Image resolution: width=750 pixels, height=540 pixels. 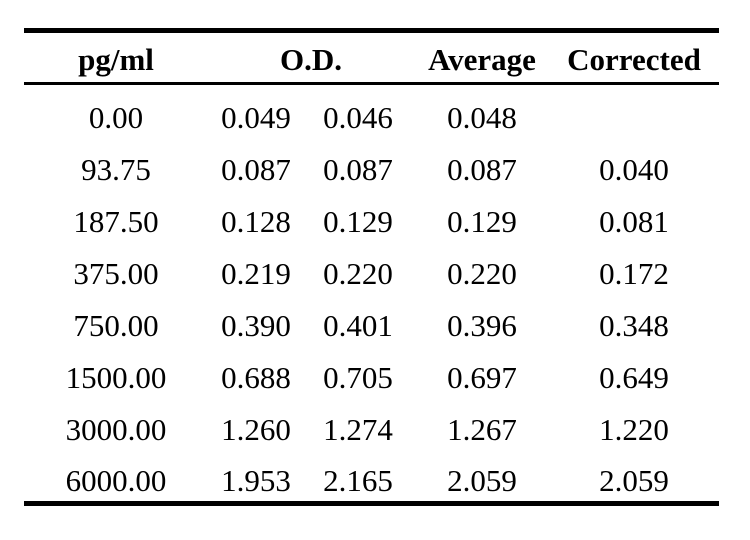 What do you see at coordinates (116, 221) in the screenshot?
I see `pg-ml-cell: 187.50` at bounding box center [116, 221].